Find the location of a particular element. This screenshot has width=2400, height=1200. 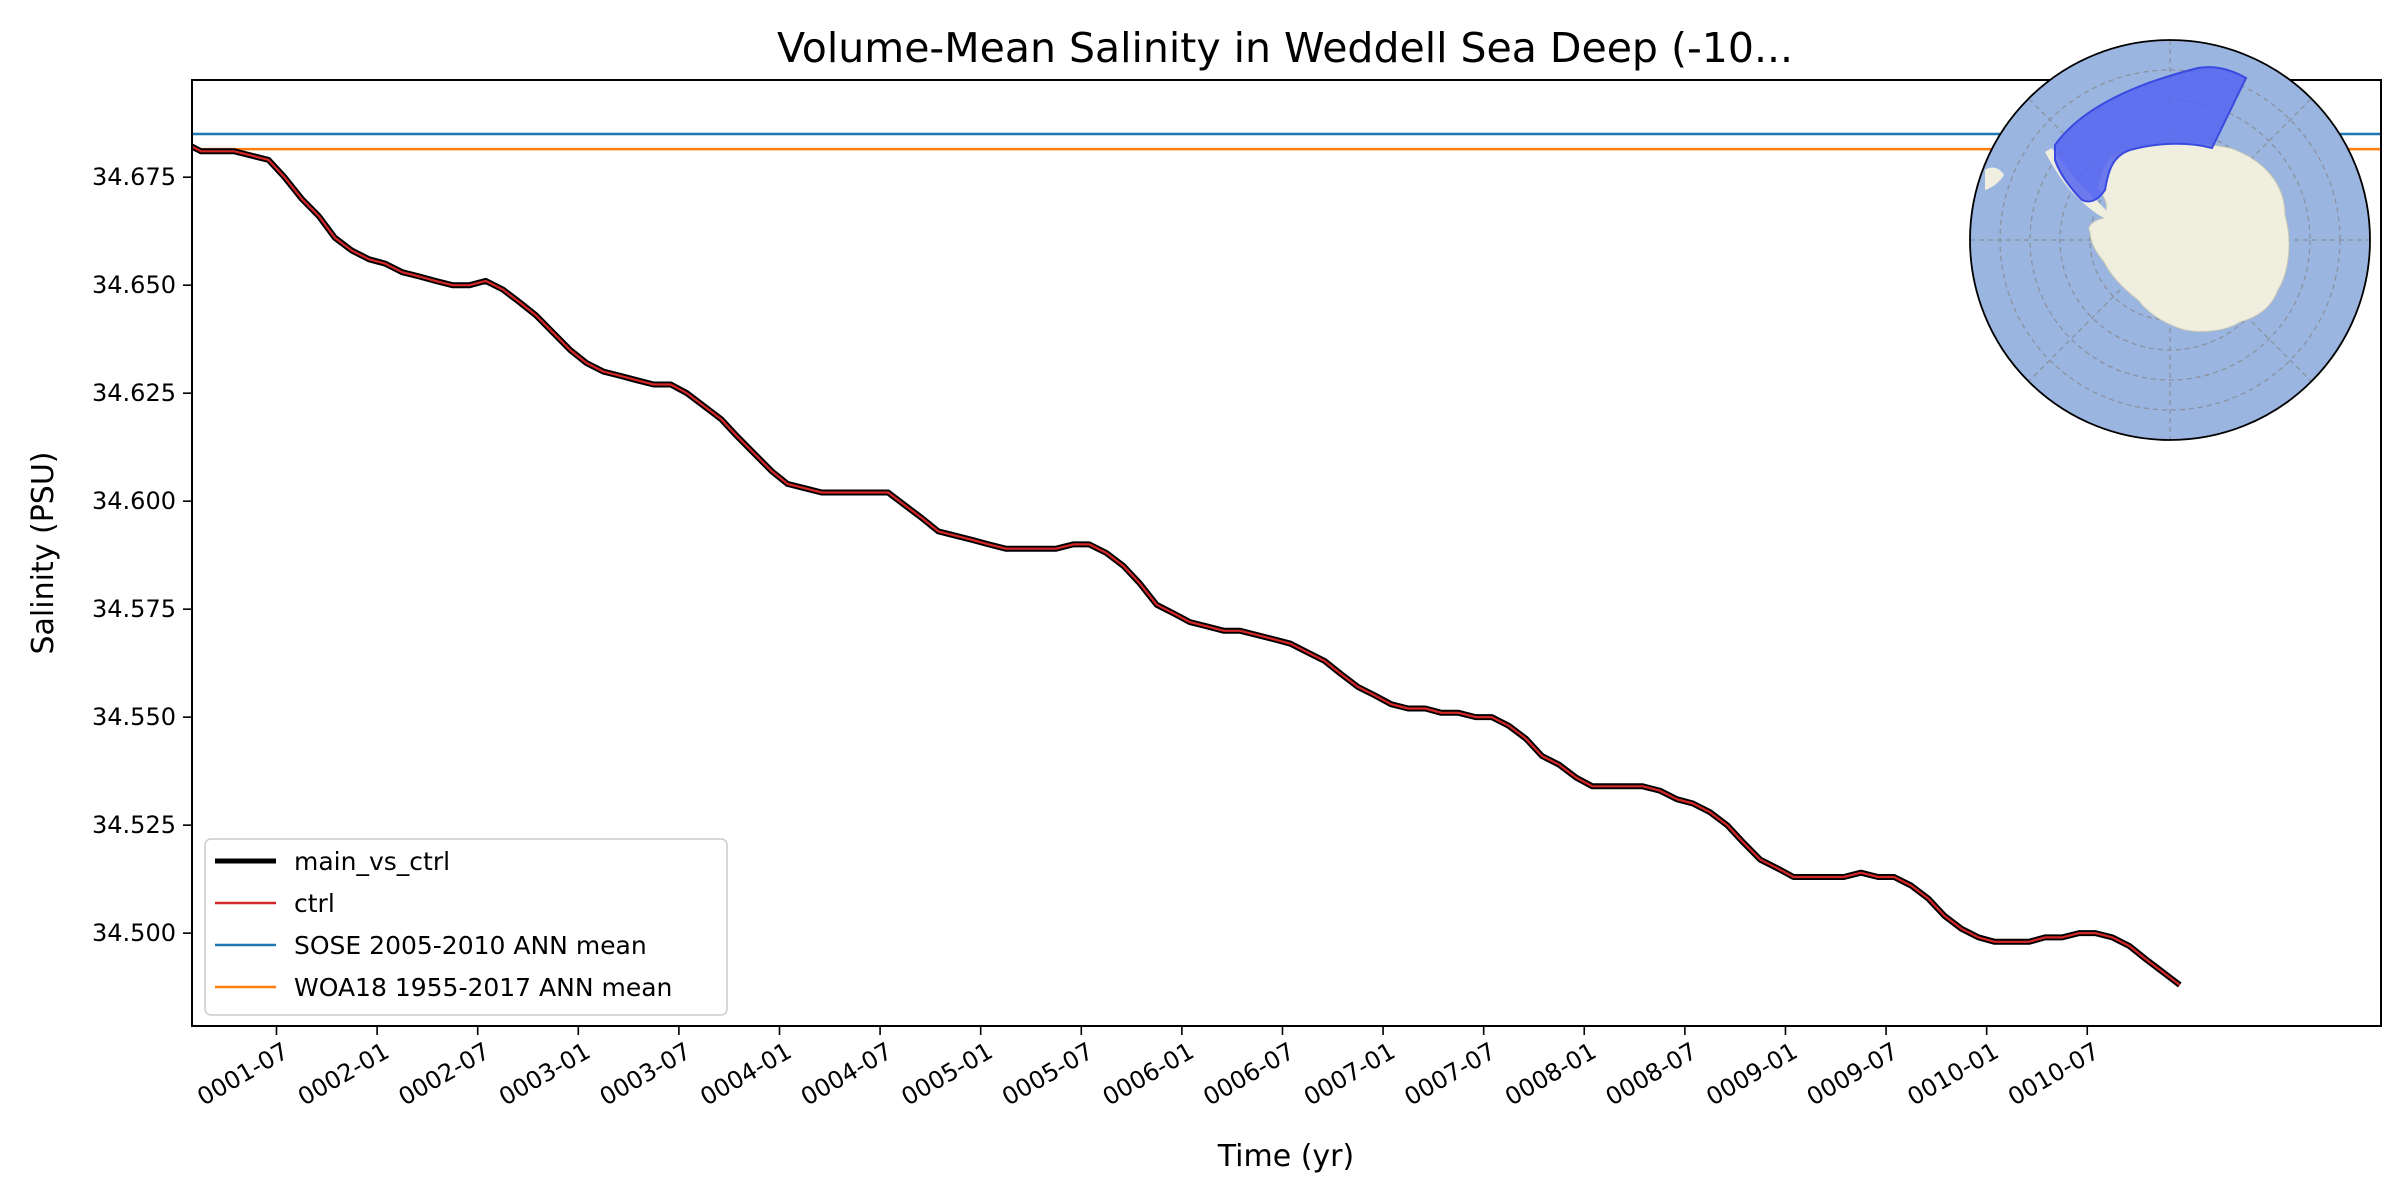

y-tick-label: 34.525 is located at coordinates (134, 825).